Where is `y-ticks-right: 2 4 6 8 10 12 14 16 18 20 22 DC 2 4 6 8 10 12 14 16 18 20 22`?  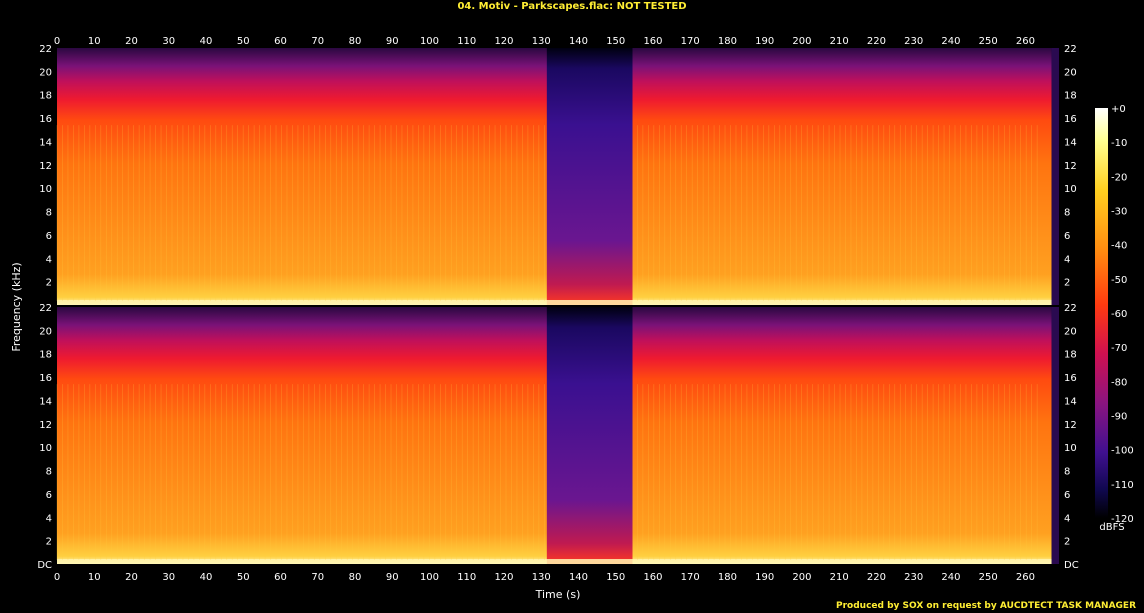
y-ticks-right: 2 4 6 8 10 12 14 16 18 20 22 DC 2 4 6 8 10 12 14 16 18 20 22 is located at coordinates (1071, 307).